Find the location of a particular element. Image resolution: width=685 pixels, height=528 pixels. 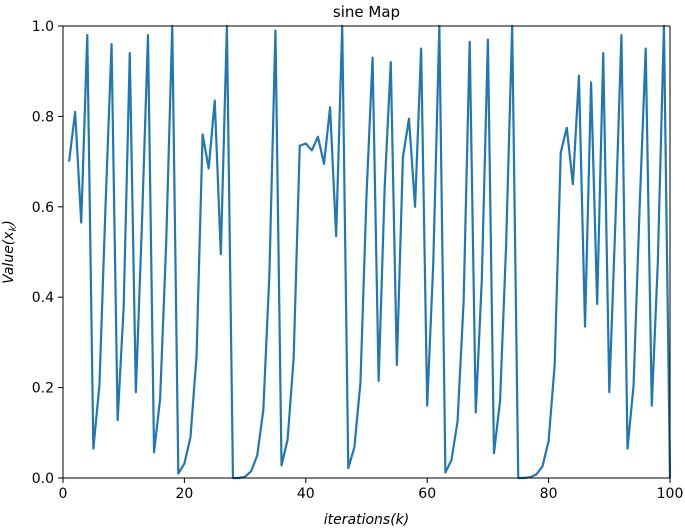

y-tick-label: 0.8 is located at coordinates (43, 117).